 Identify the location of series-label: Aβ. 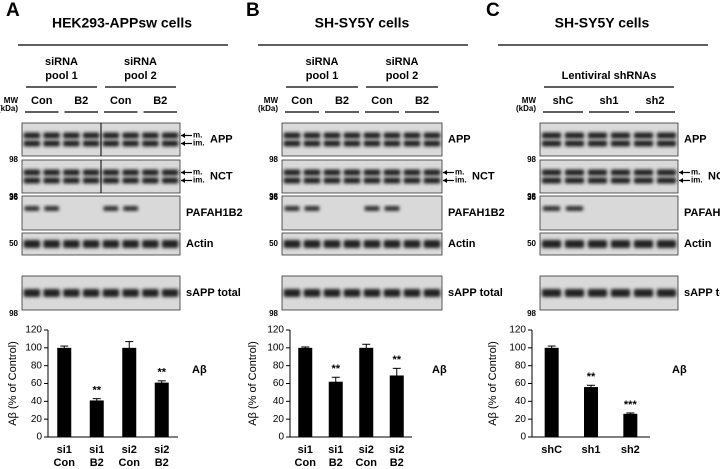
(439, 370).